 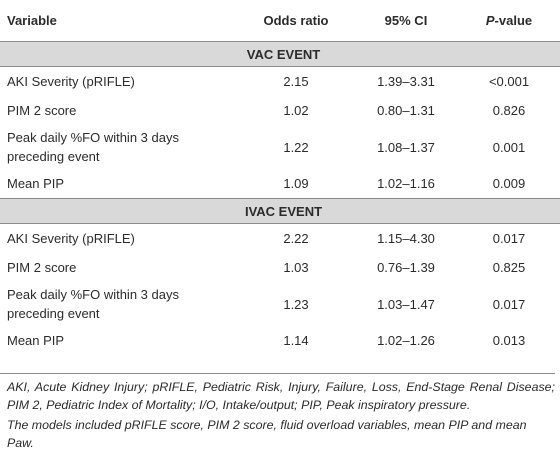 What do you see at coordinates (406, 304) in the screenshot?
I see `row-ci: 1.03–1.47` at bounding box center [406, 304].